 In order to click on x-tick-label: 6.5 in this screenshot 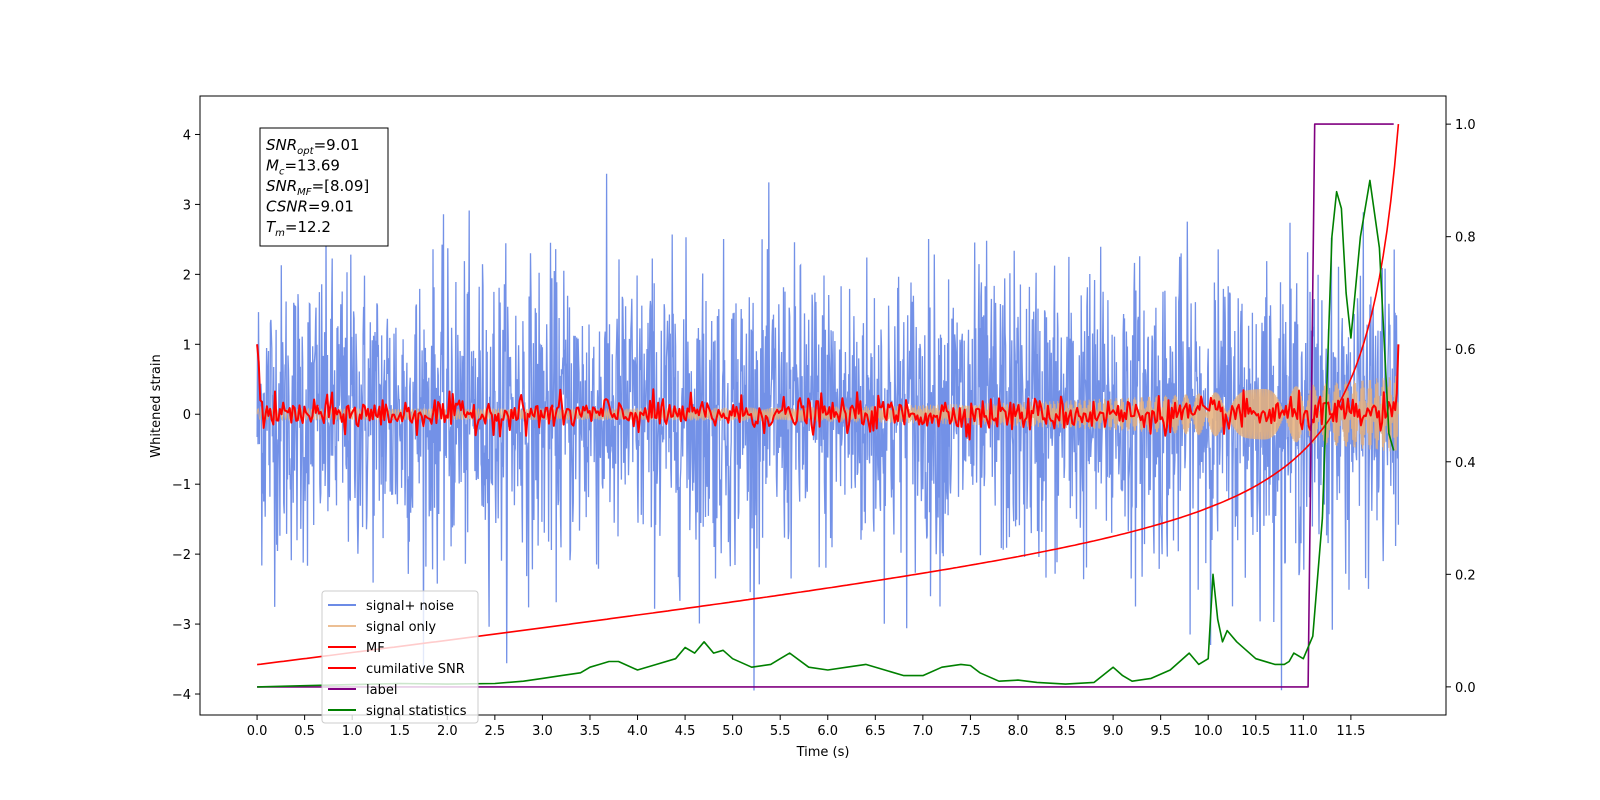, I will do `click(875, 731)`.